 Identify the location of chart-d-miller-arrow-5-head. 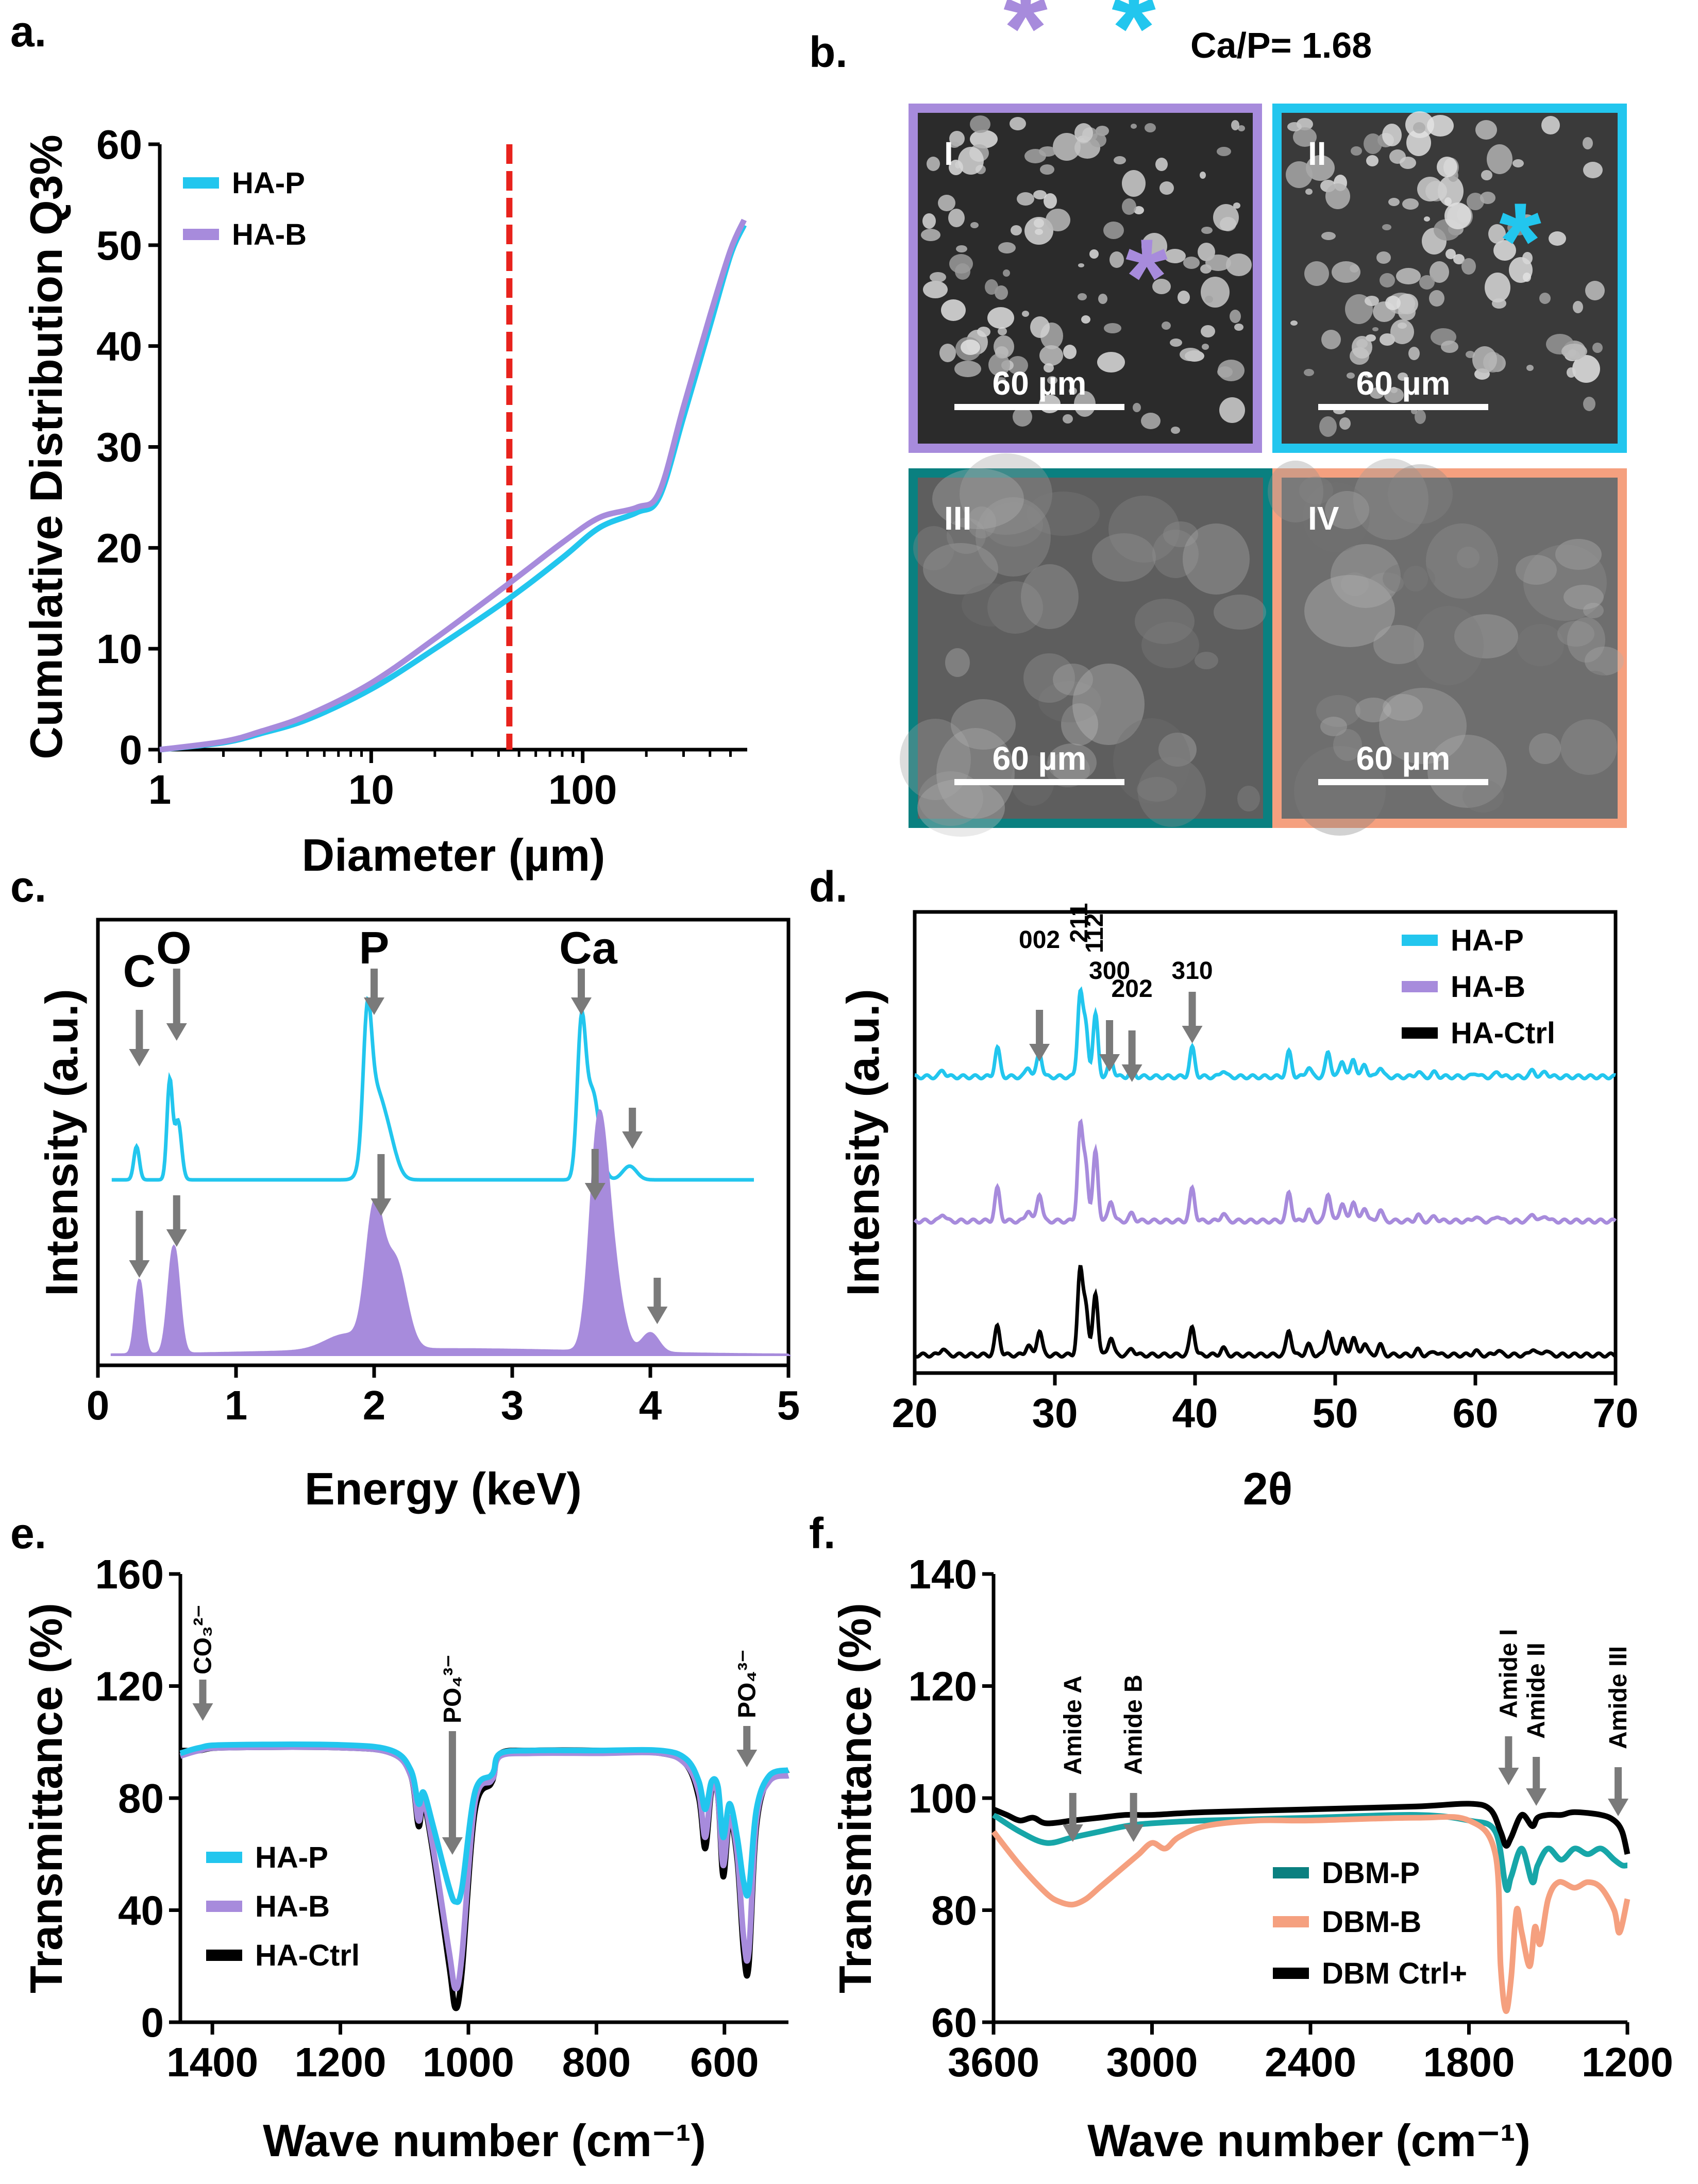
(1192, 1034).